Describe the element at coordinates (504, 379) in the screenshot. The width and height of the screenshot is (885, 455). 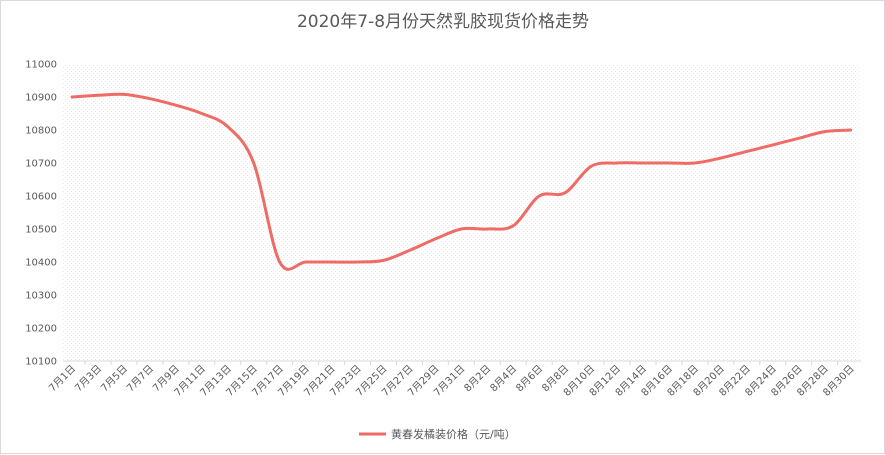
I see `x-tick-label: 8月4日` at that location.